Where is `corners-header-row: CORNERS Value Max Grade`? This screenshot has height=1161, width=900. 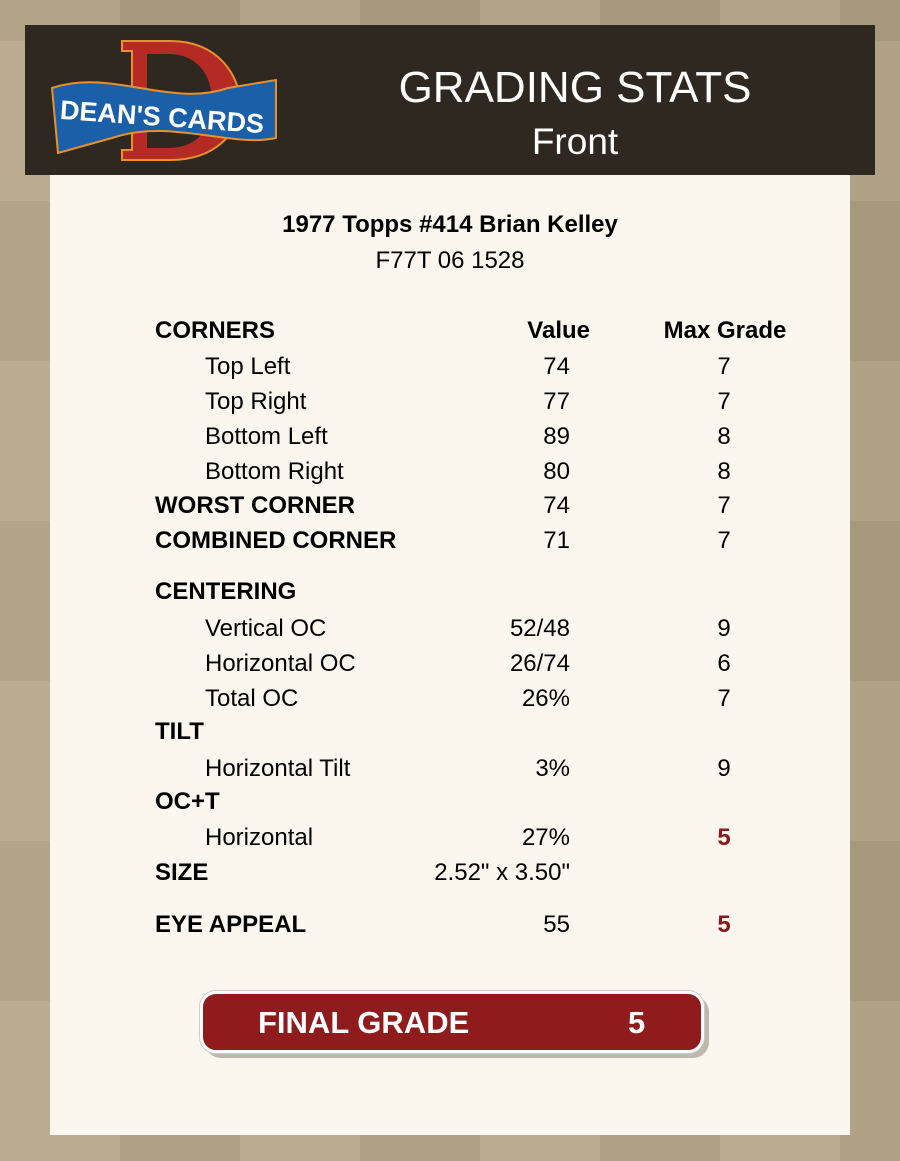 corners-header-row: CORNERS Value Max Grade is located at coordinates (450, 331).